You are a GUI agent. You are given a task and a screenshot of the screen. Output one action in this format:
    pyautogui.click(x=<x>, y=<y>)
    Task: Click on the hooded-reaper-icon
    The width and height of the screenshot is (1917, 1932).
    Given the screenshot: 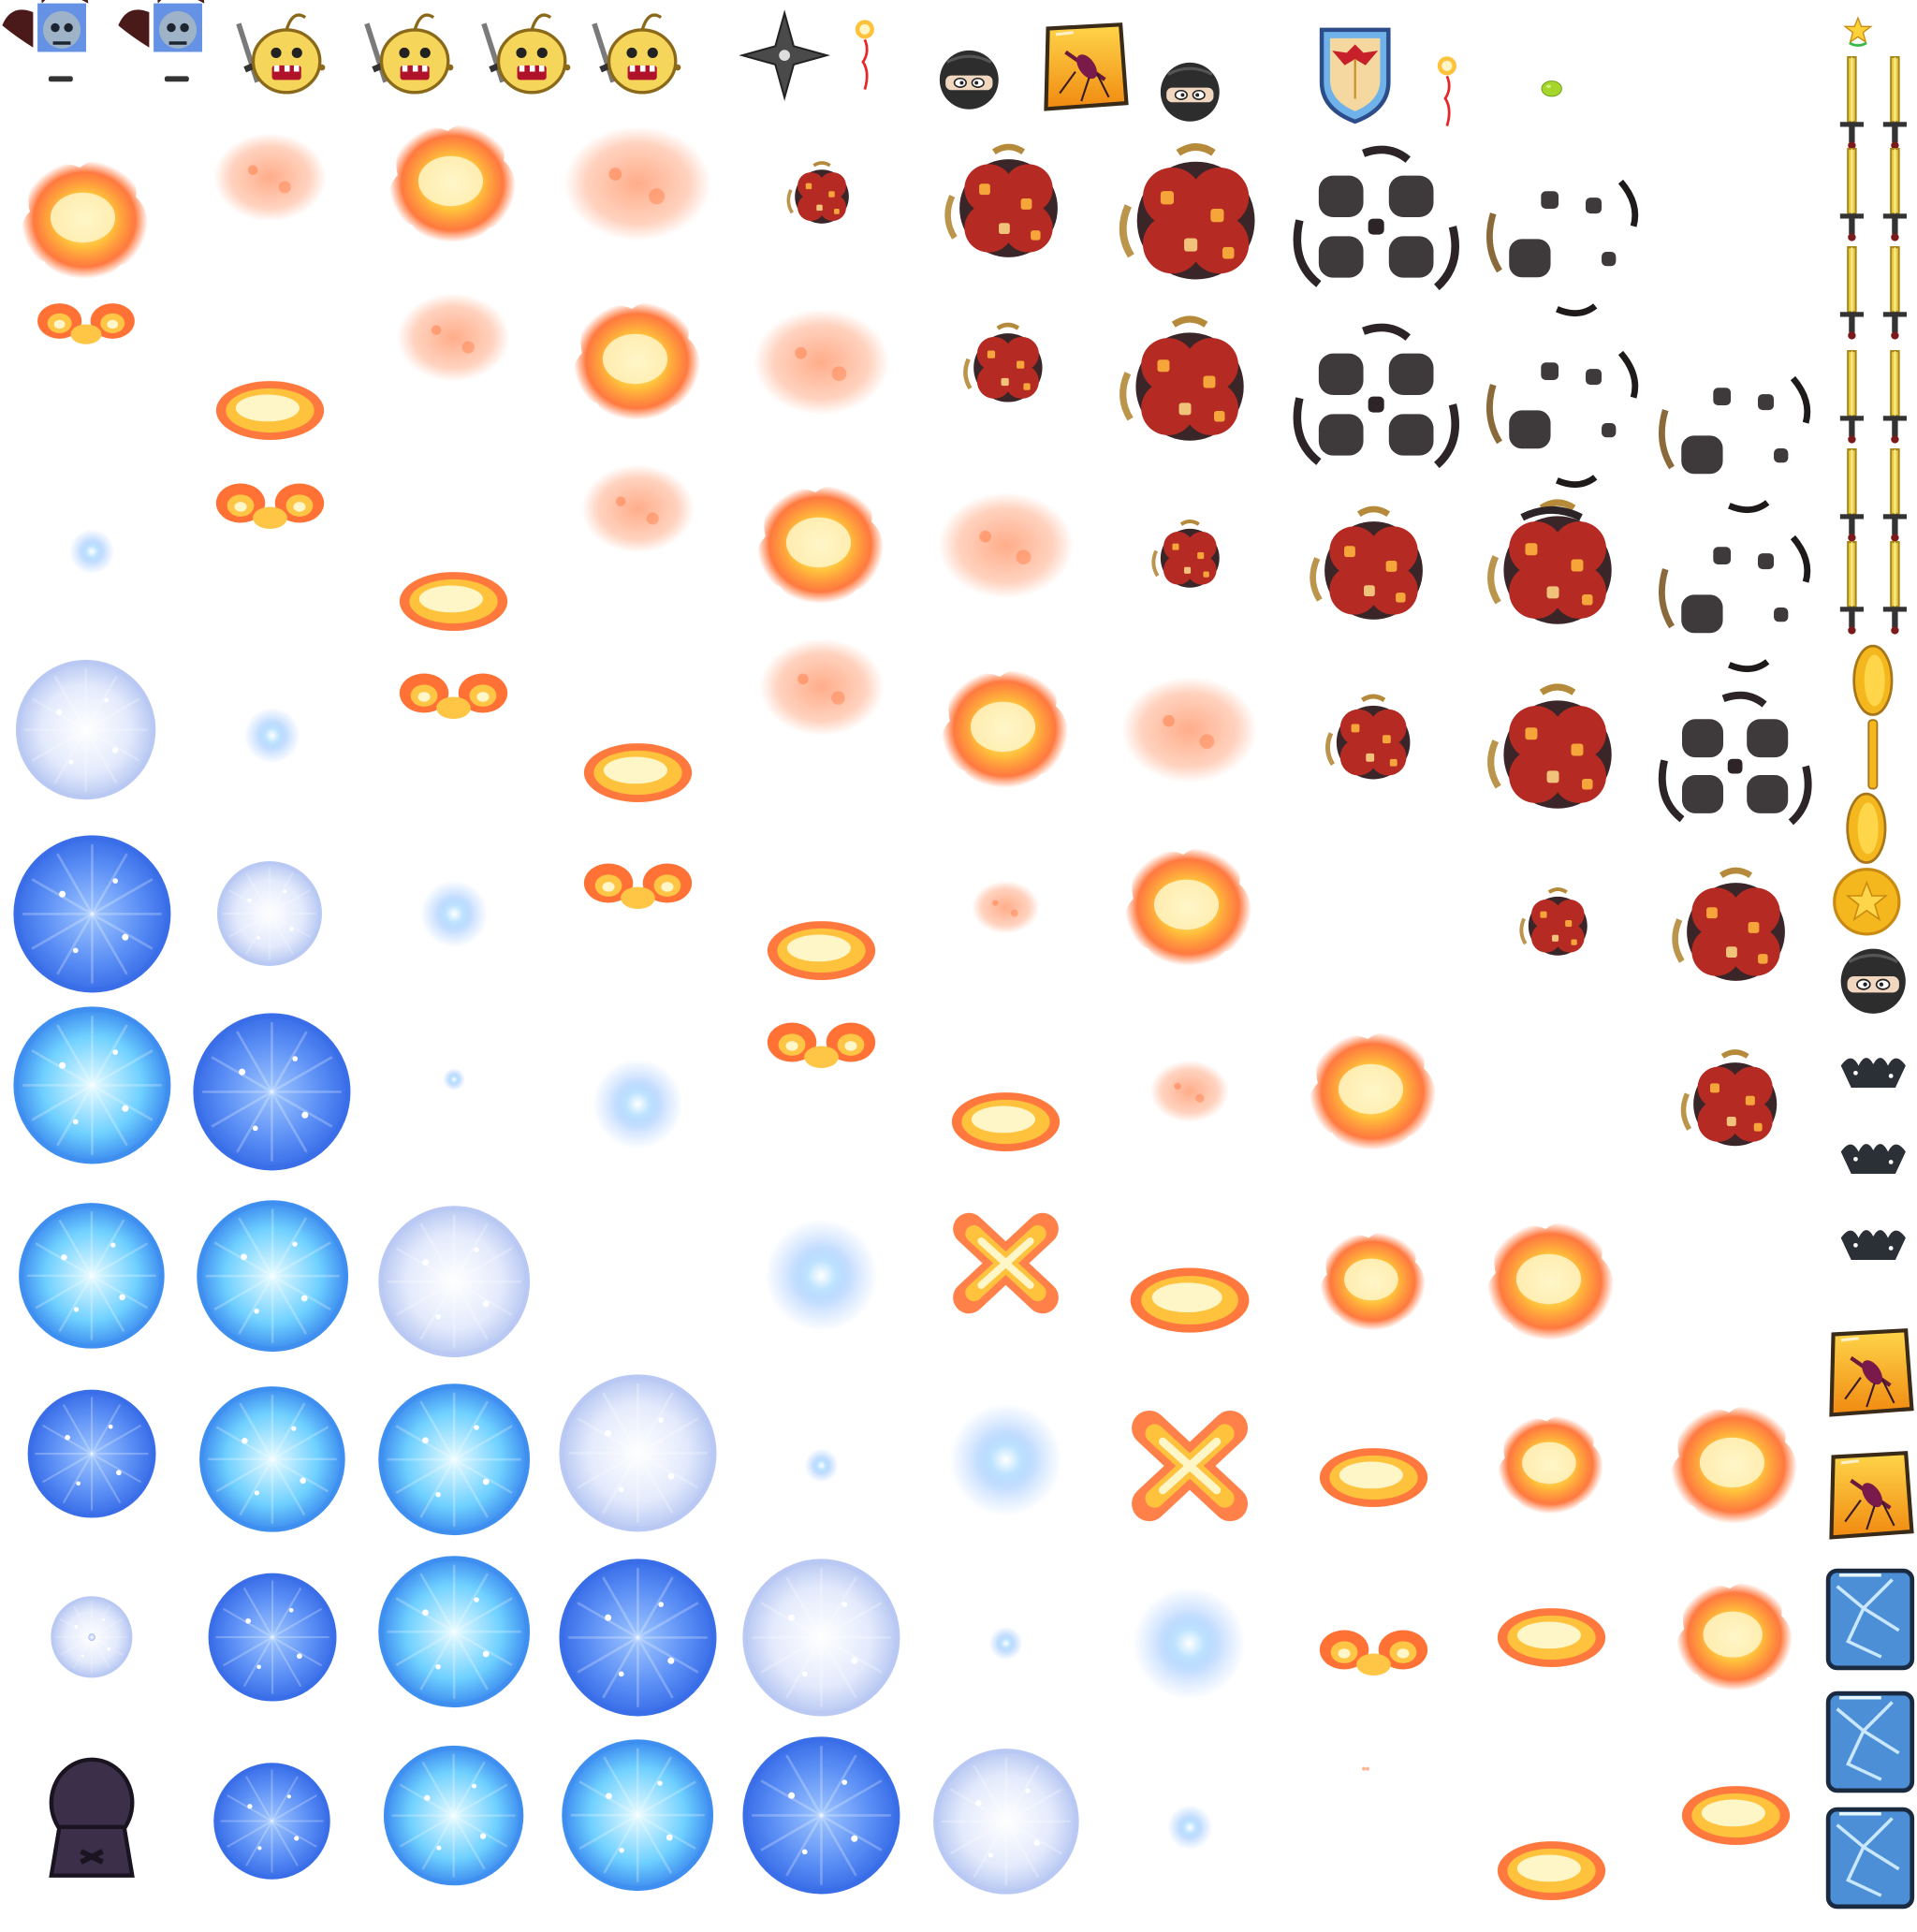 What is the action you would take?
    pyautogui.click(x=91, y=1821)
    